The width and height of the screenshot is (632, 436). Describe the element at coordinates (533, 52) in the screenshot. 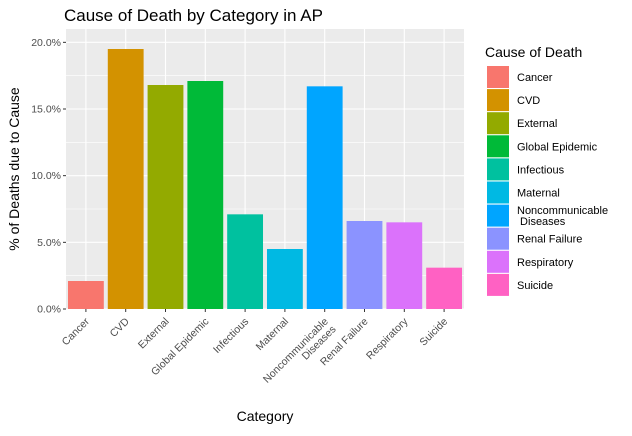

I see `legend-title: Cause of Death` at that location.